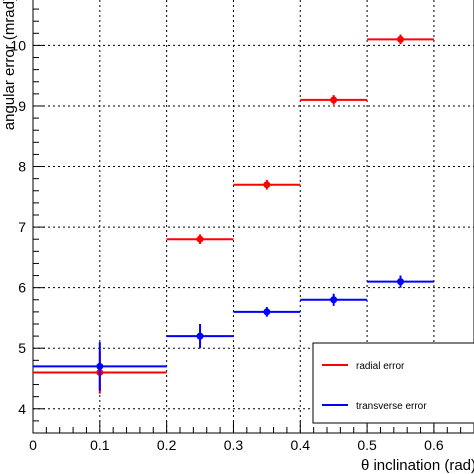  I want to click on x-tick-label: 0, so click(33, 445).